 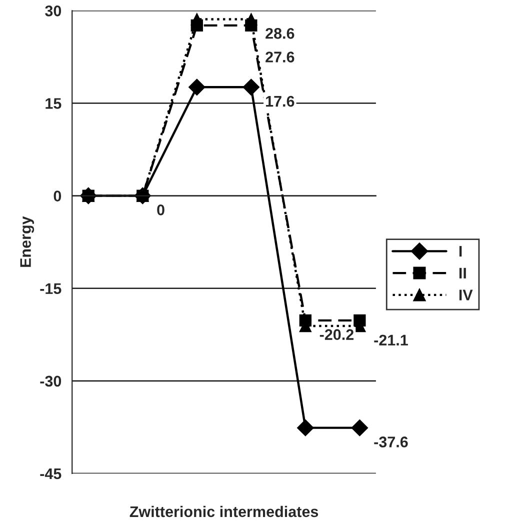 What do you see at coordinates (462, 273) in the screenshot?
I see `legend-label: II` at bounding box center [462, 273].